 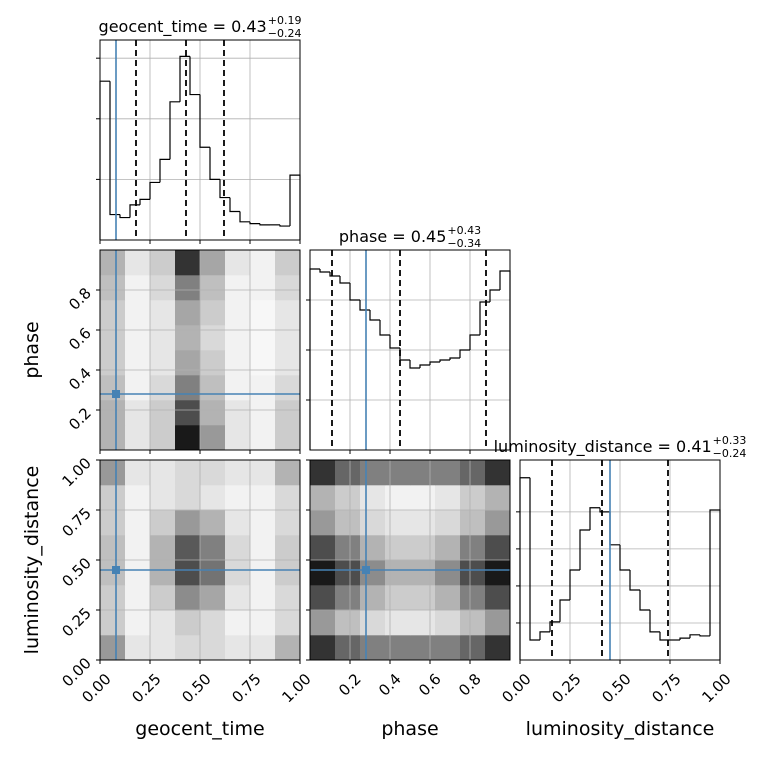 What do you see at coordinates (116, 570) in the screenshot?
I see `truth-marker` at bounding box center [116, 570].